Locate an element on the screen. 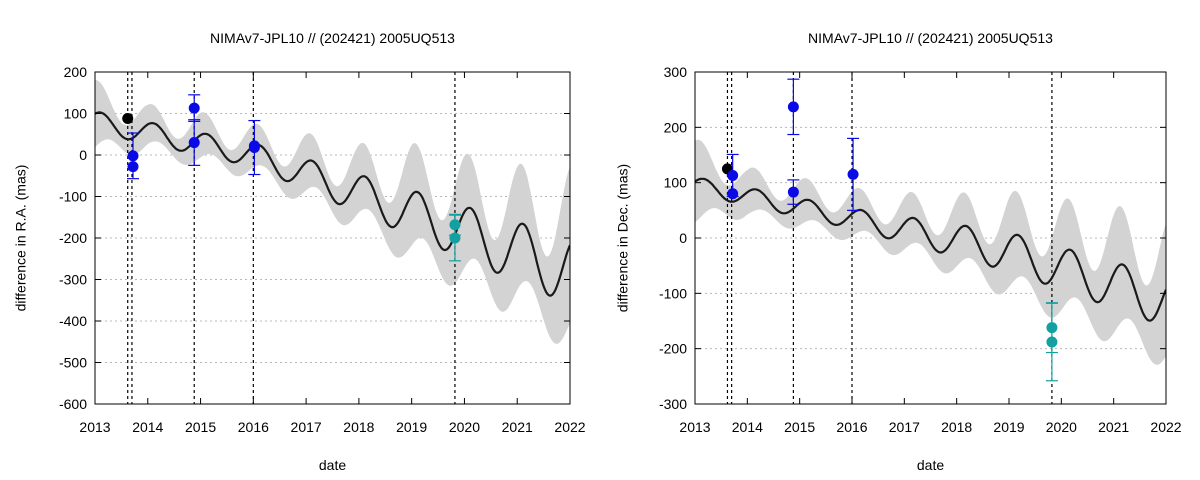 The width and height of the screenshot is (1200, 480). ra-chart-title: NIMAv7-JPL10 // (202421) 2005UQ513 is located at coordinates (332, 38).